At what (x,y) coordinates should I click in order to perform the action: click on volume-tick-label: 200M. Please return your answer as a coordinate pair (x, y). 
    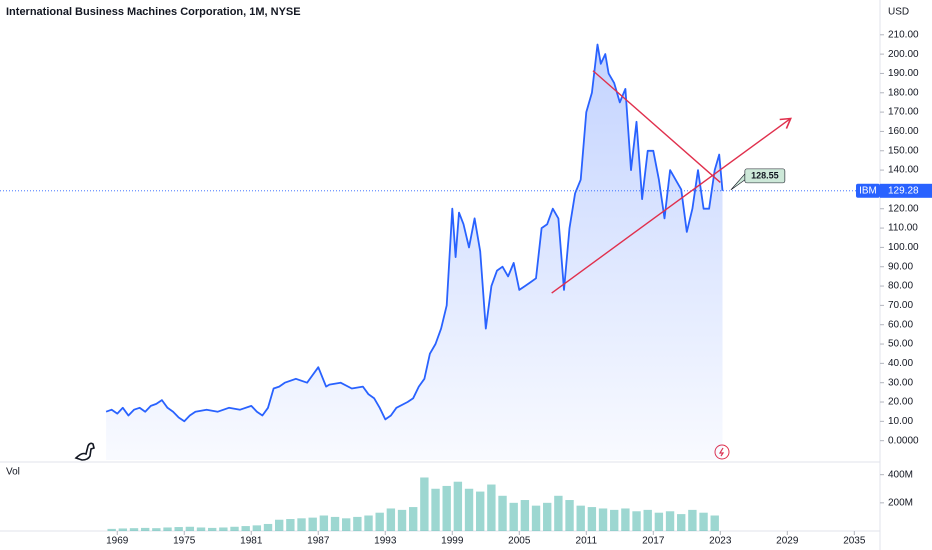
    Looking at the image, I should click on (900, 502).